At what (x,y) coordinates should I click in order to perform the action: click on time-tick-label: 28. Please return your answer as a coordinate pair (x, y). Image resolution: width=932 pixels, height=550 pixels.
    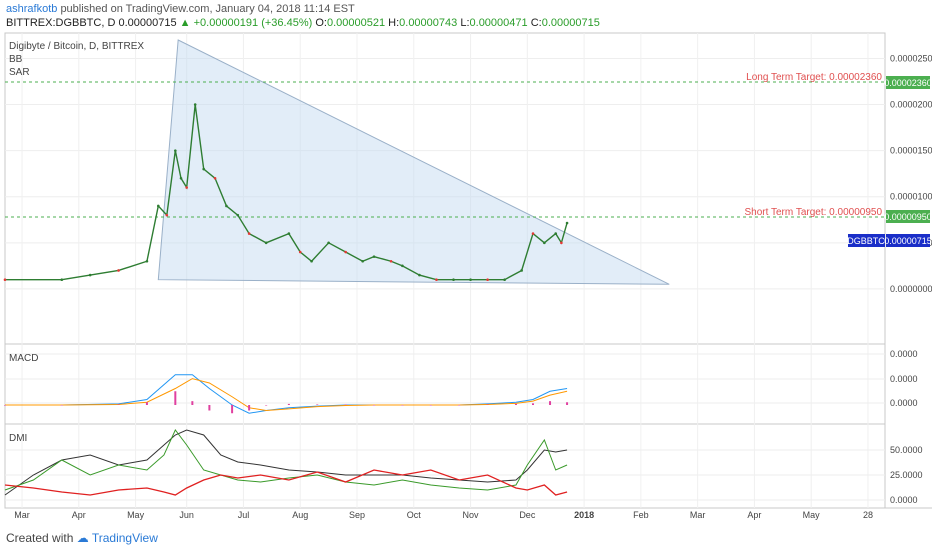
    Looking at the image, I should click on (868, 515).